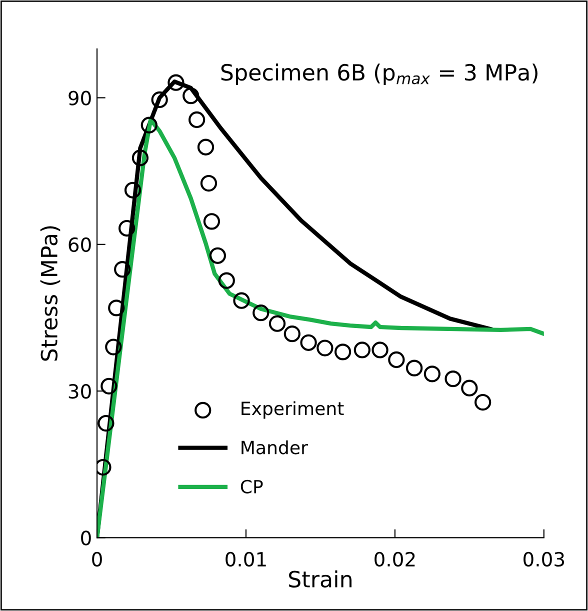 The height and width of the screenshot is (611, 588). I want to click on y-tick-label: 0, so click(86, 538).